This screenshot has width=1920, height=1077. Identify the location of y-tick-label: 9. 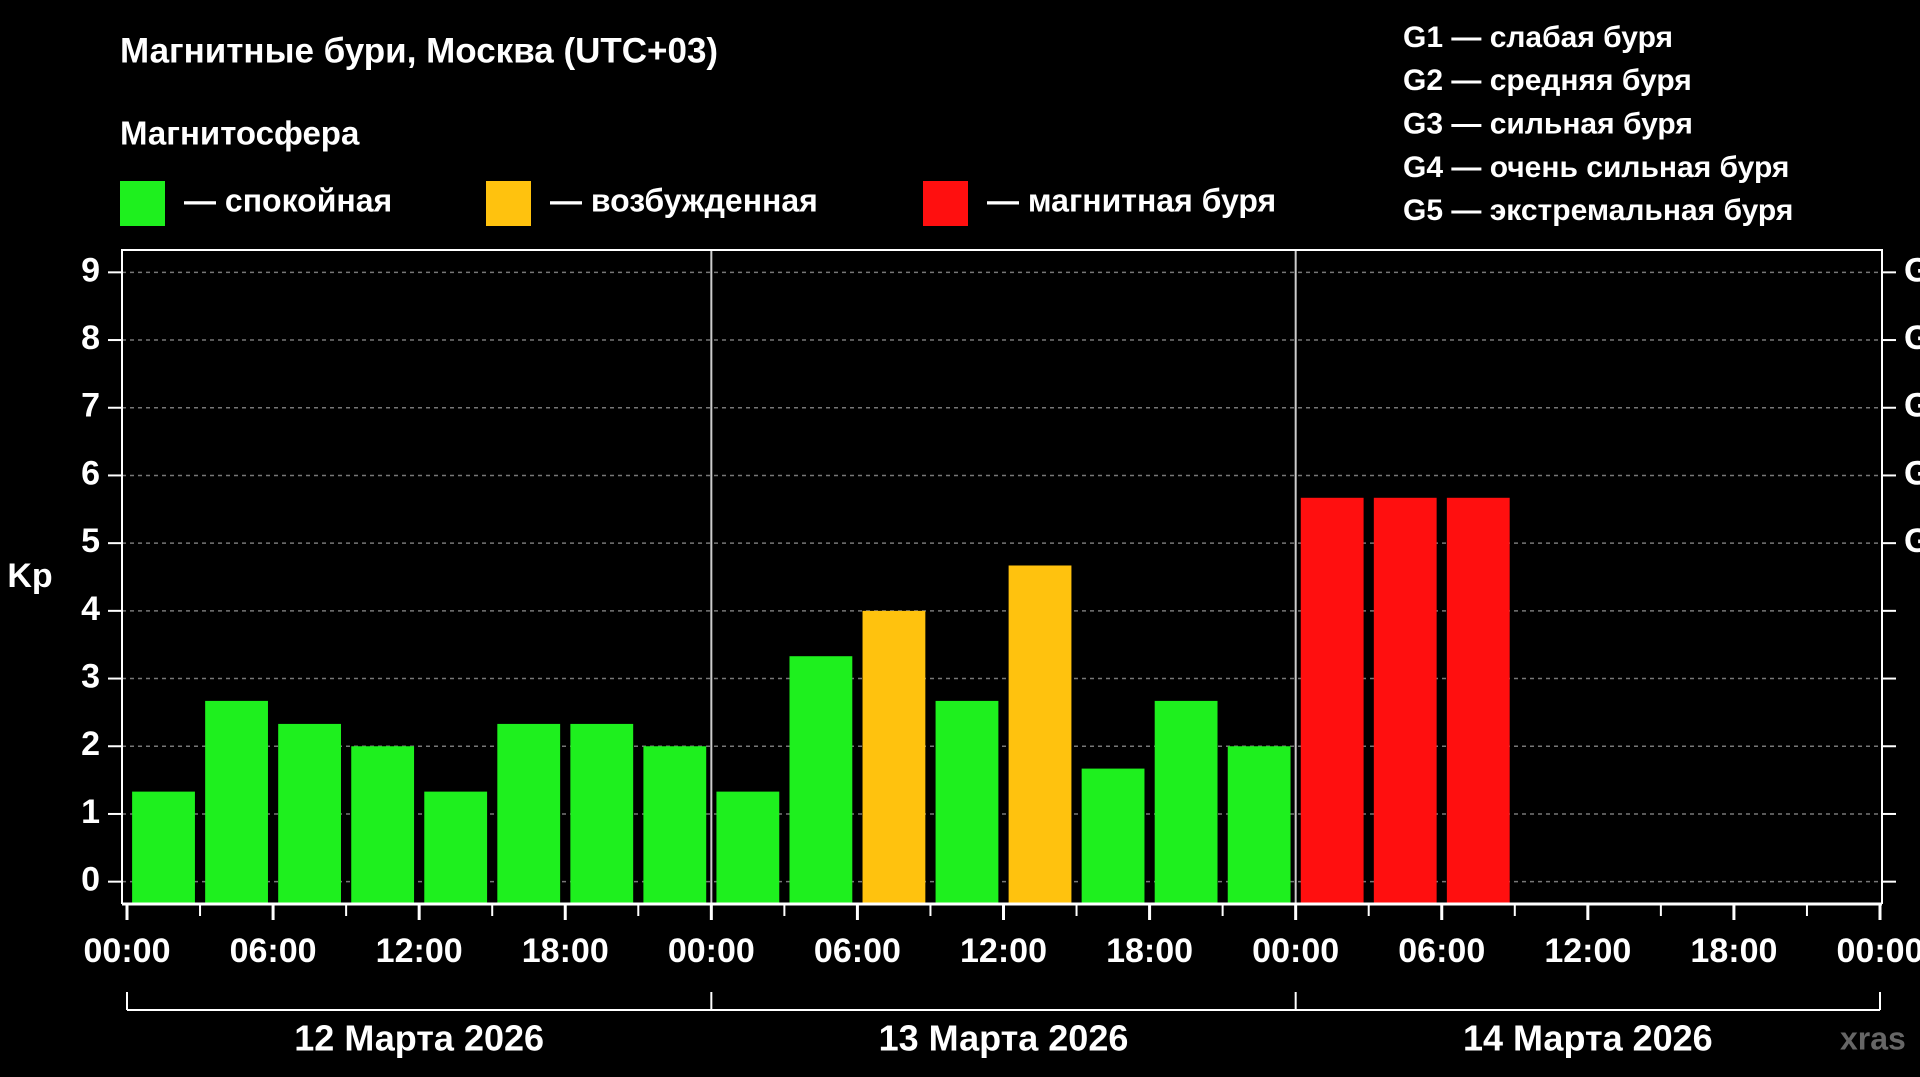
(90, 270).